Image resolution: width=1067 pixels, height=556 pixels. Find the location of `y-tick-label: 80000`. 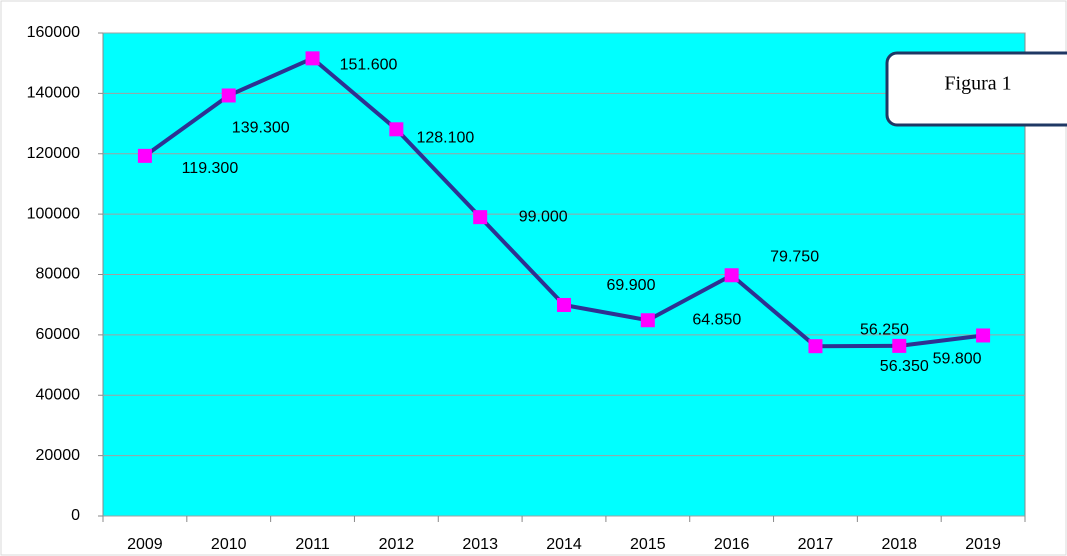

y-tick-label: 80000 is located at coordinates (58, 274).